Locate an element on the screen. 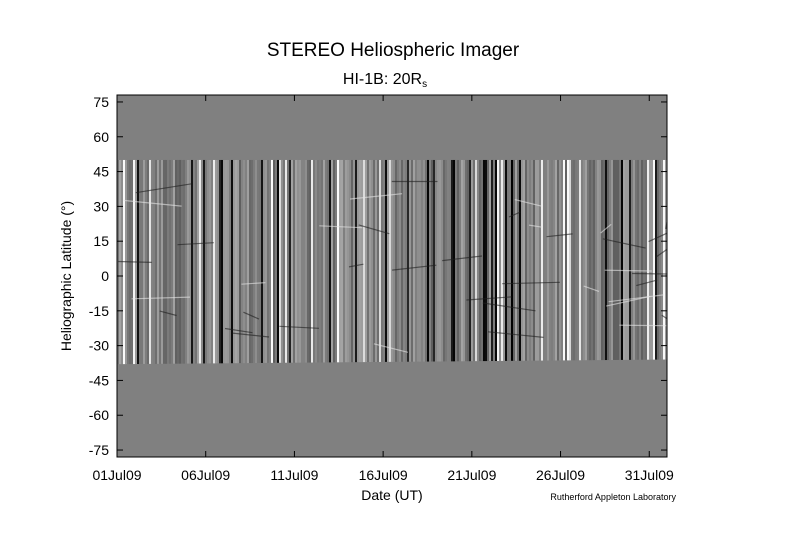 The image size is (785, 538). y-tick-label: -30 is located at coordinates (99, 346).